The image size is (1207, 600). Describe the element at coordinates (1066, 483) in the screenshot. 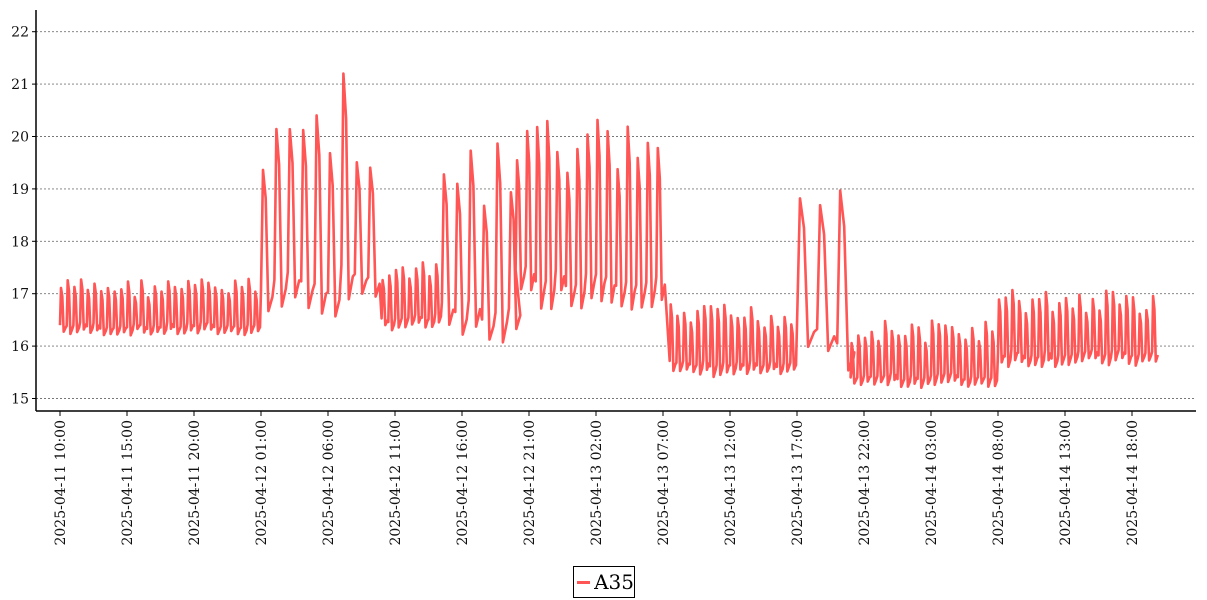

I see `x-tick-label: 2025-04-14 13:00` at that location.